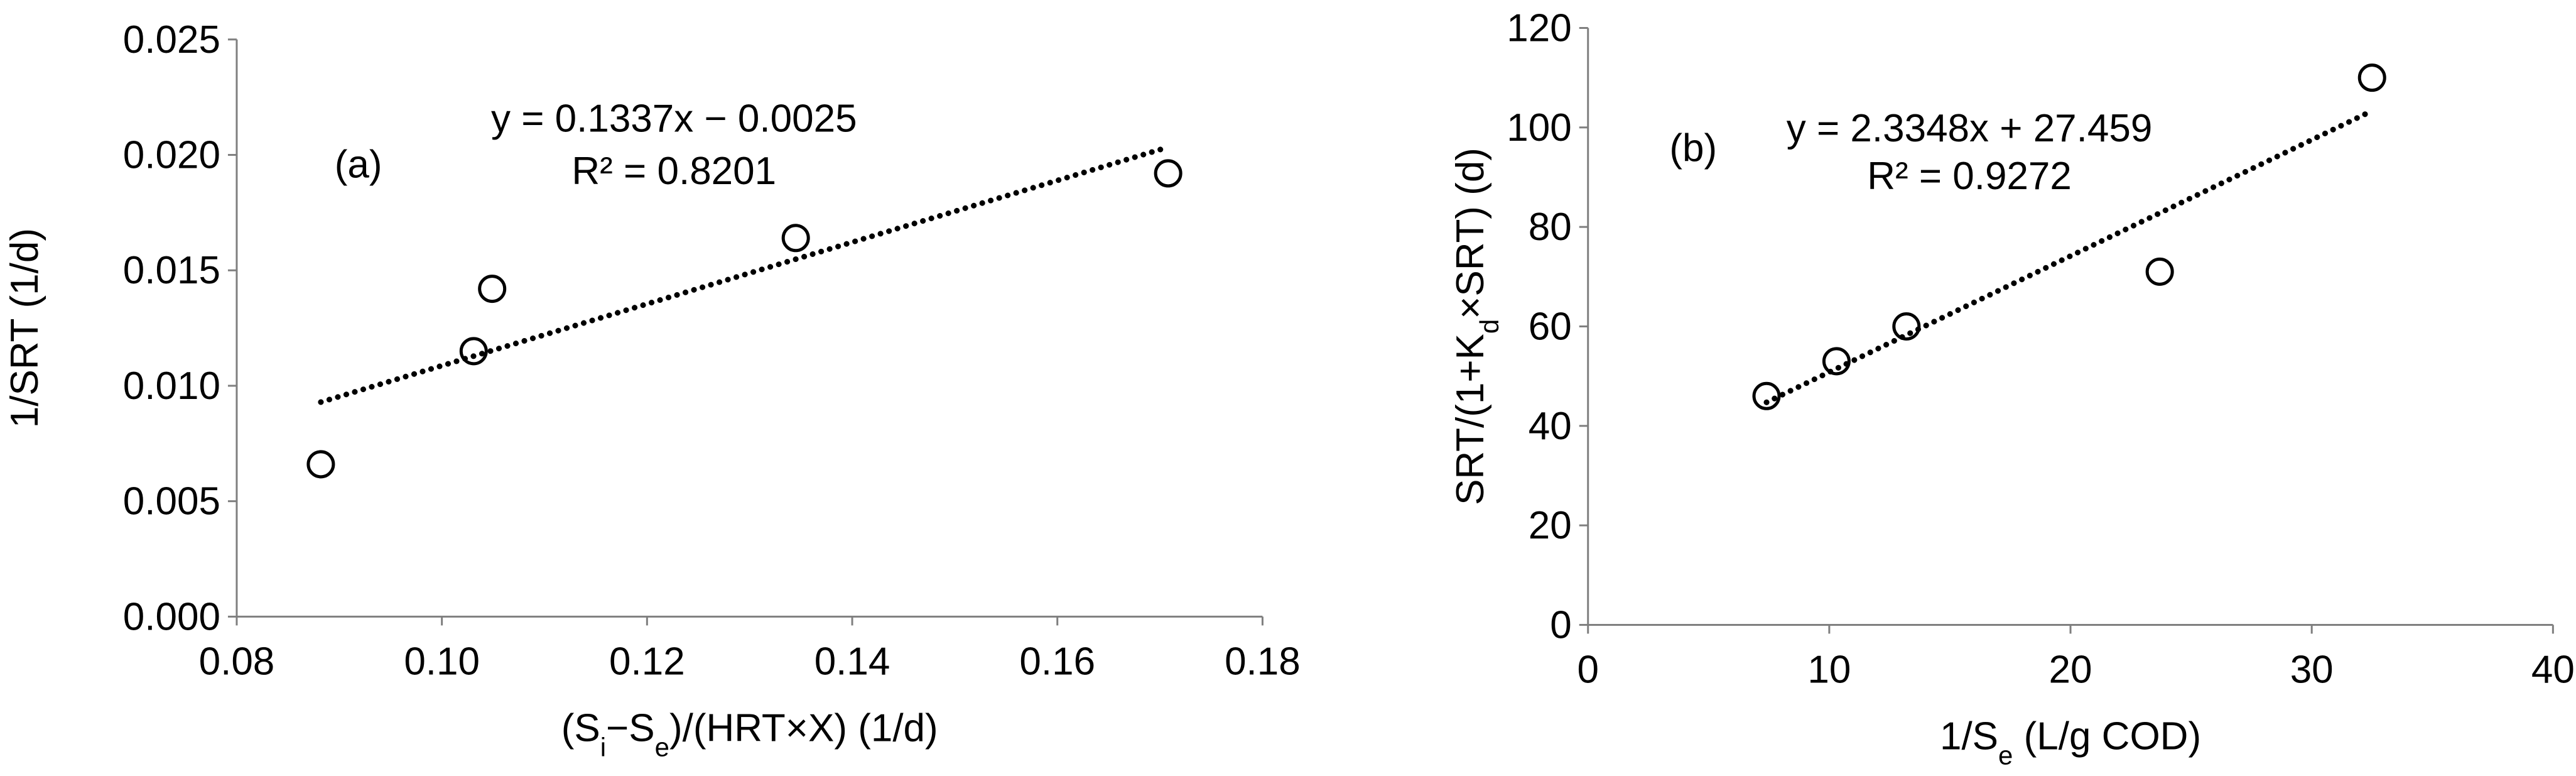  What do you see at coordinates (1969, 176) in the screenshot?
I see `r-squared: R² = 0.9272` at bounding box center [1969, 176].